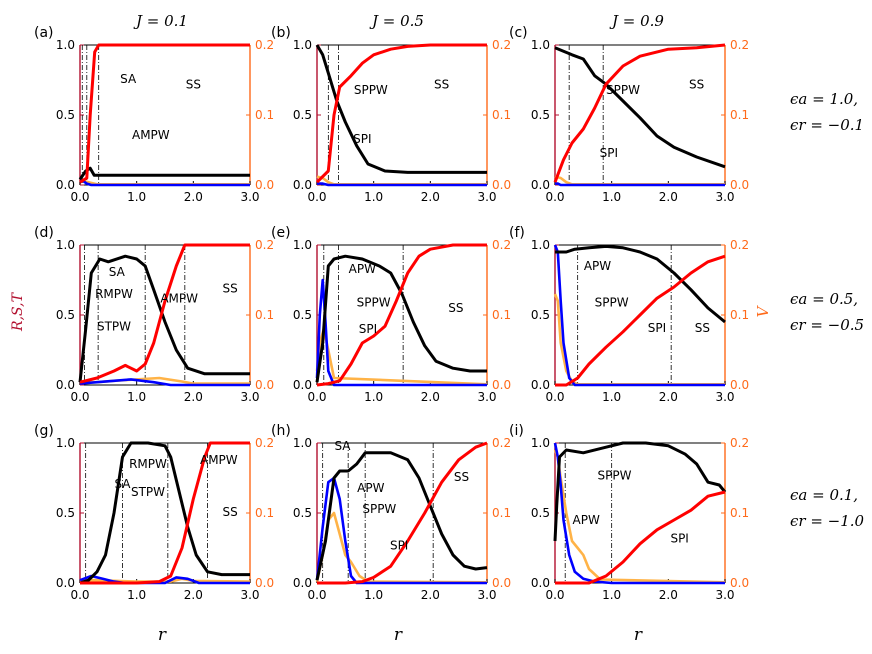  Describe the element at coordinates (148, 464) in the screenshot. I see `panel-g-annotation-1: RMPW` at that location.